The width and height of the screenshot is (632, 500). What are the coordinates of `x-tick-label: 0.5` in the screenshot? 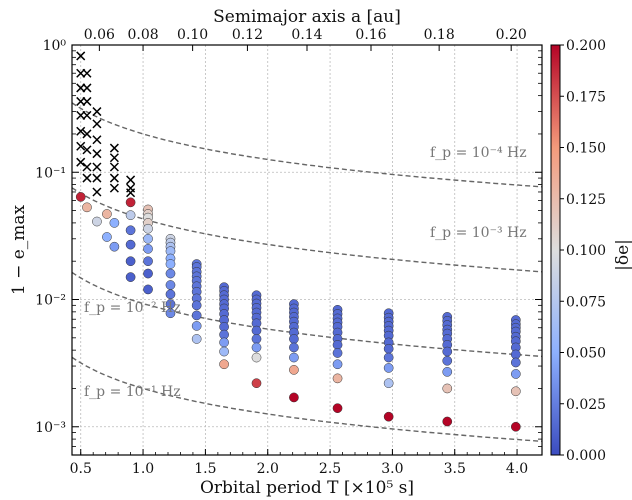 It's located at (81, 469).